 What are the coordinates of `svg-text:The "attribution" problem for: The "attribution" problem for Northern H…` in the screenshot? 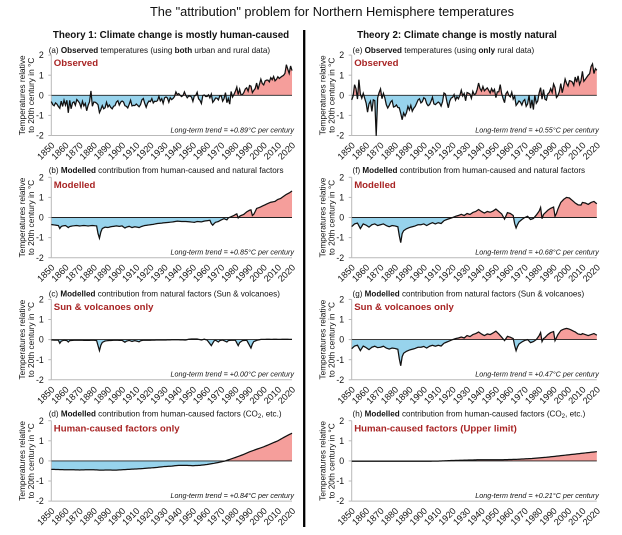 It's located at (332, 11).